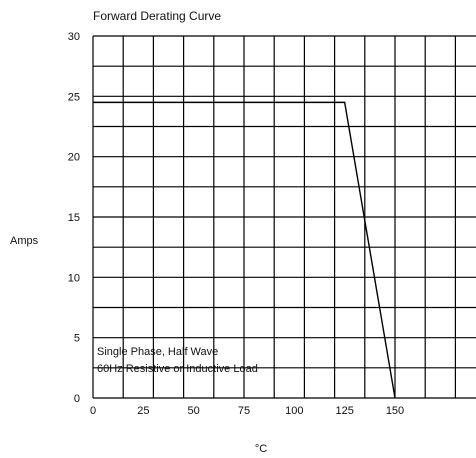 The width and height of the screenshot is (476, 458). I want to click on x-tick-label: 125, so click(344, 411).